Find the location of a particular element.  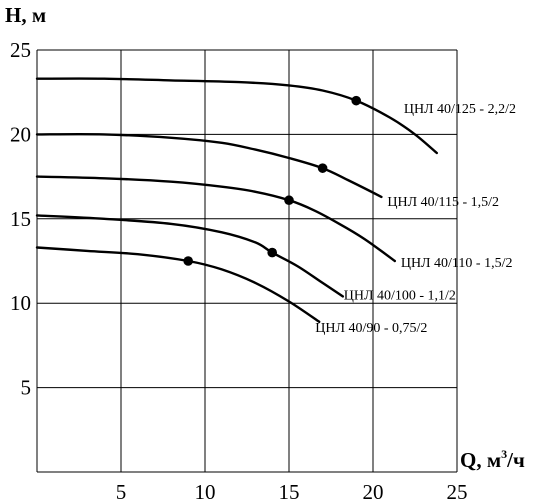

y-tick-label-10: 10 is located at coordinates (20, 303).